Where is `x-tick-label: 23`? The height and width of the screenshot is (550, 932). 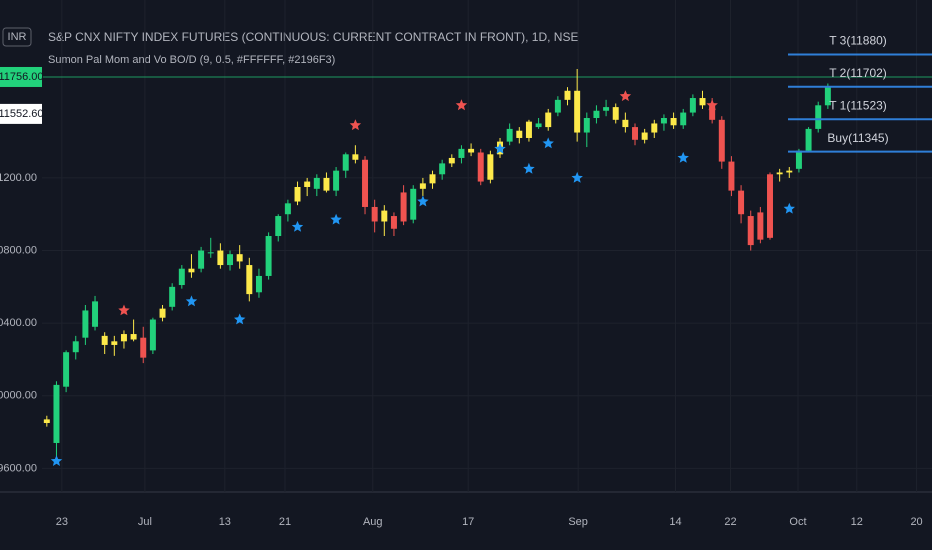 x-tick-label: 23 is located at coordinates (62, 522).